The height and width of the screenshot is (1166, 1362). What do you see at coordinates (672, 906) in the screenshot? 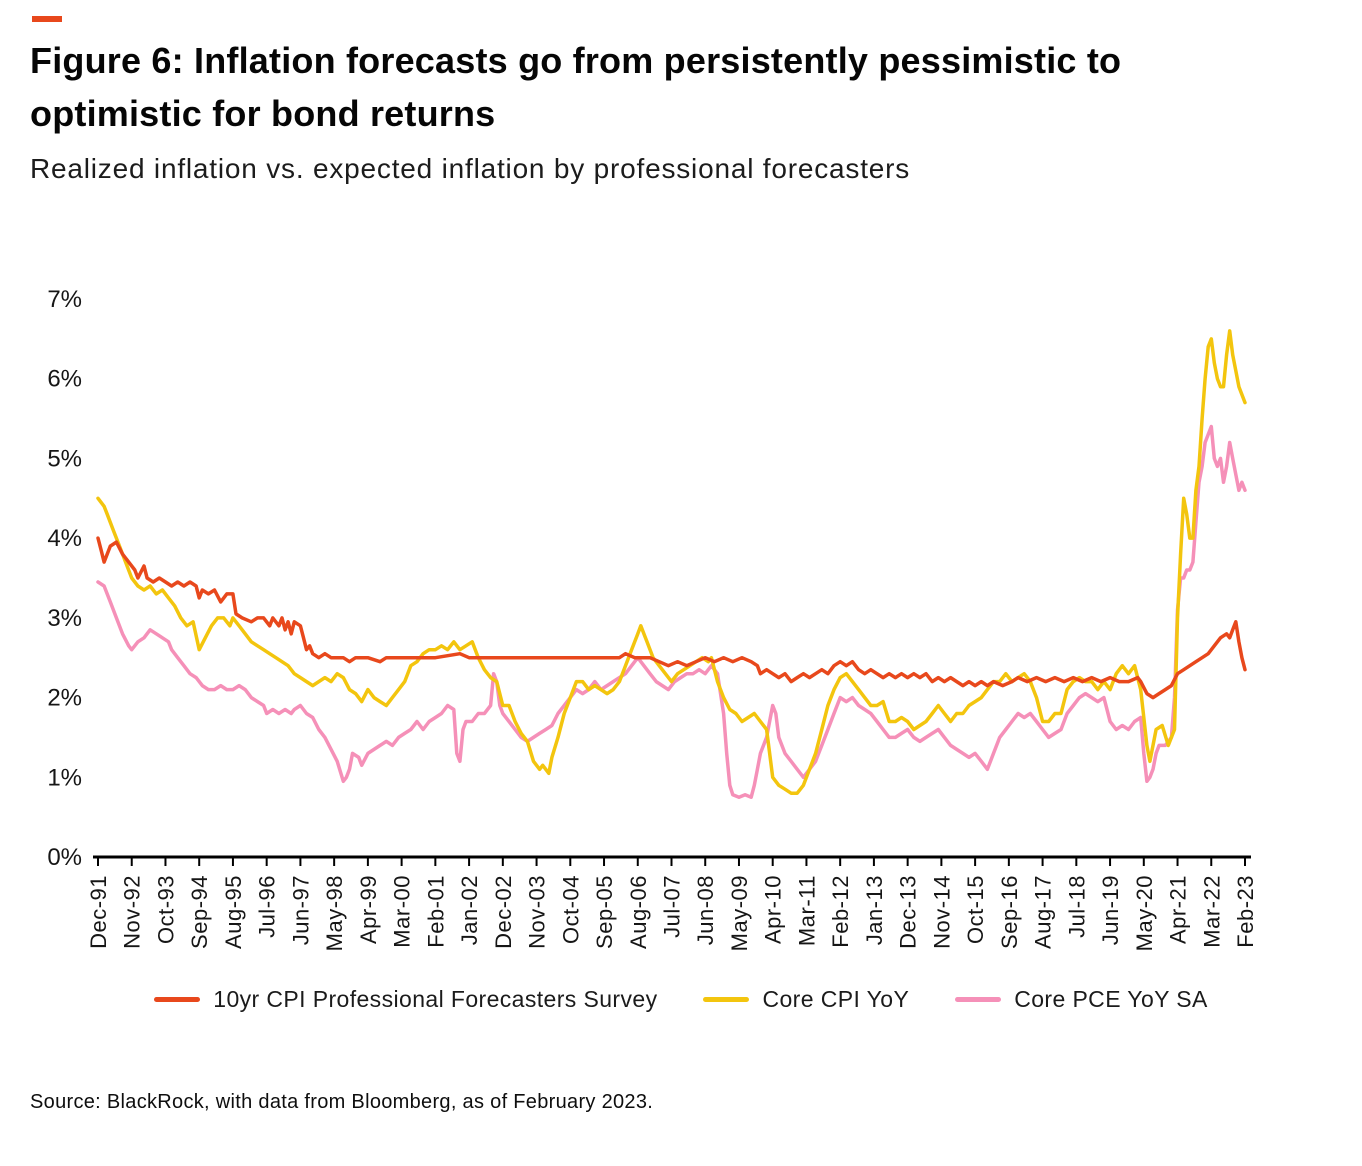
I see `x-axis-label: Jul-07` at bounding box center [672, 906].